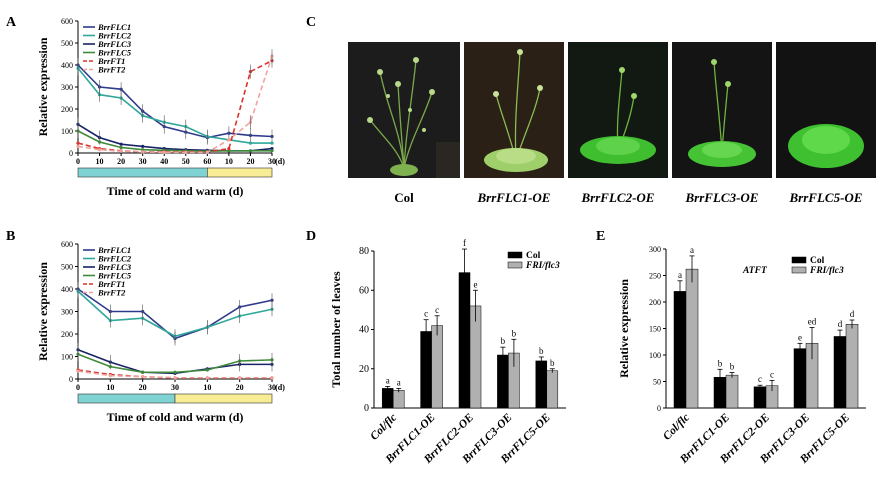 This screenshot has width=886, height=482. Describe the element at coordinates (67, 21) in the screenshot. I see `y-tick-label: 600` at that location.